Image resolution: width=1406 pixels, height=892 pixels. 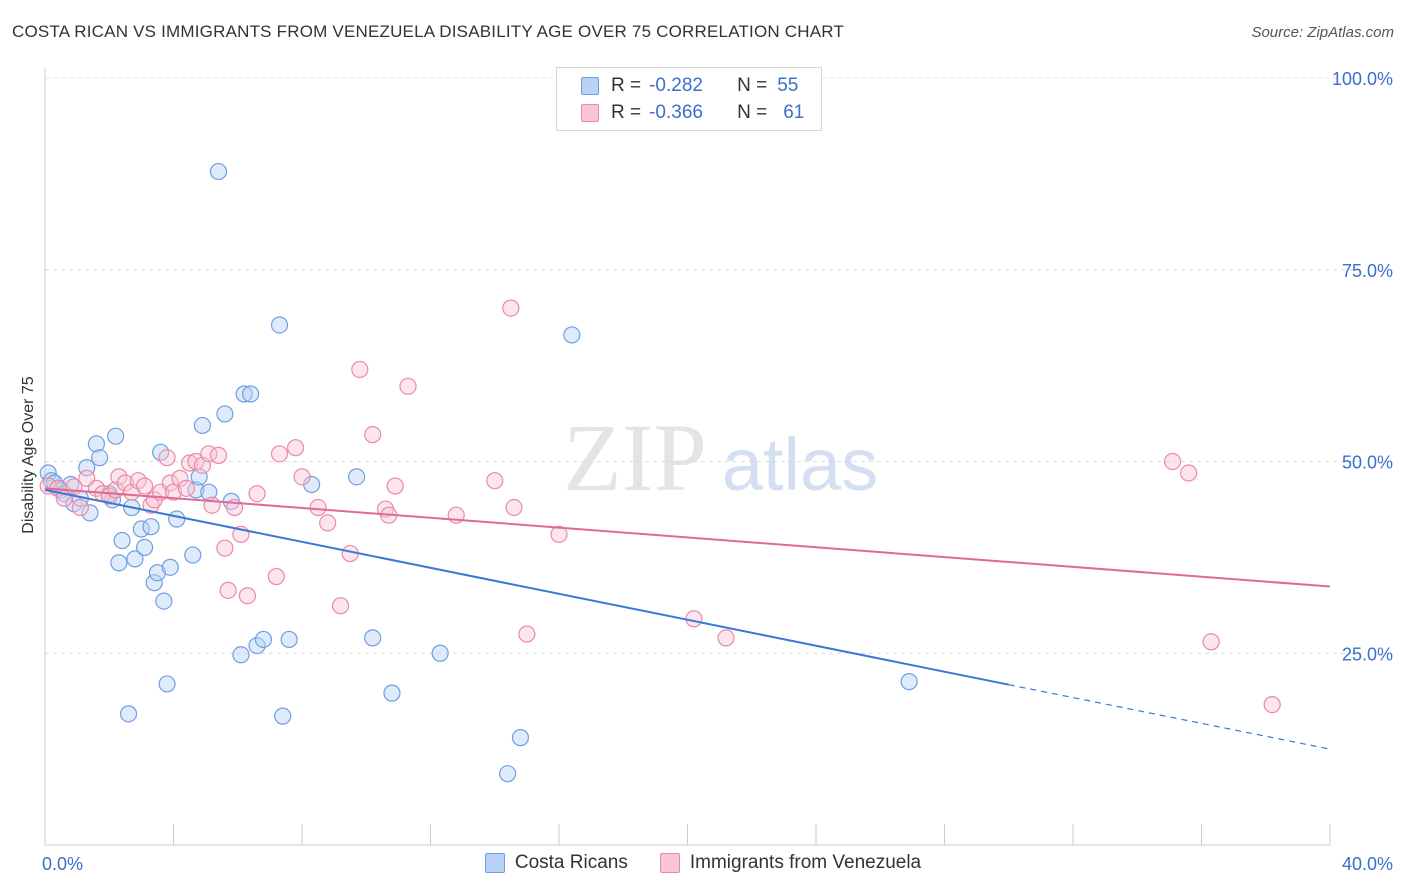 What do you see at coordinates (800, 464) in the screenshot?
I see `watermark-atlas: atlas` at bounding box center [800, 464].